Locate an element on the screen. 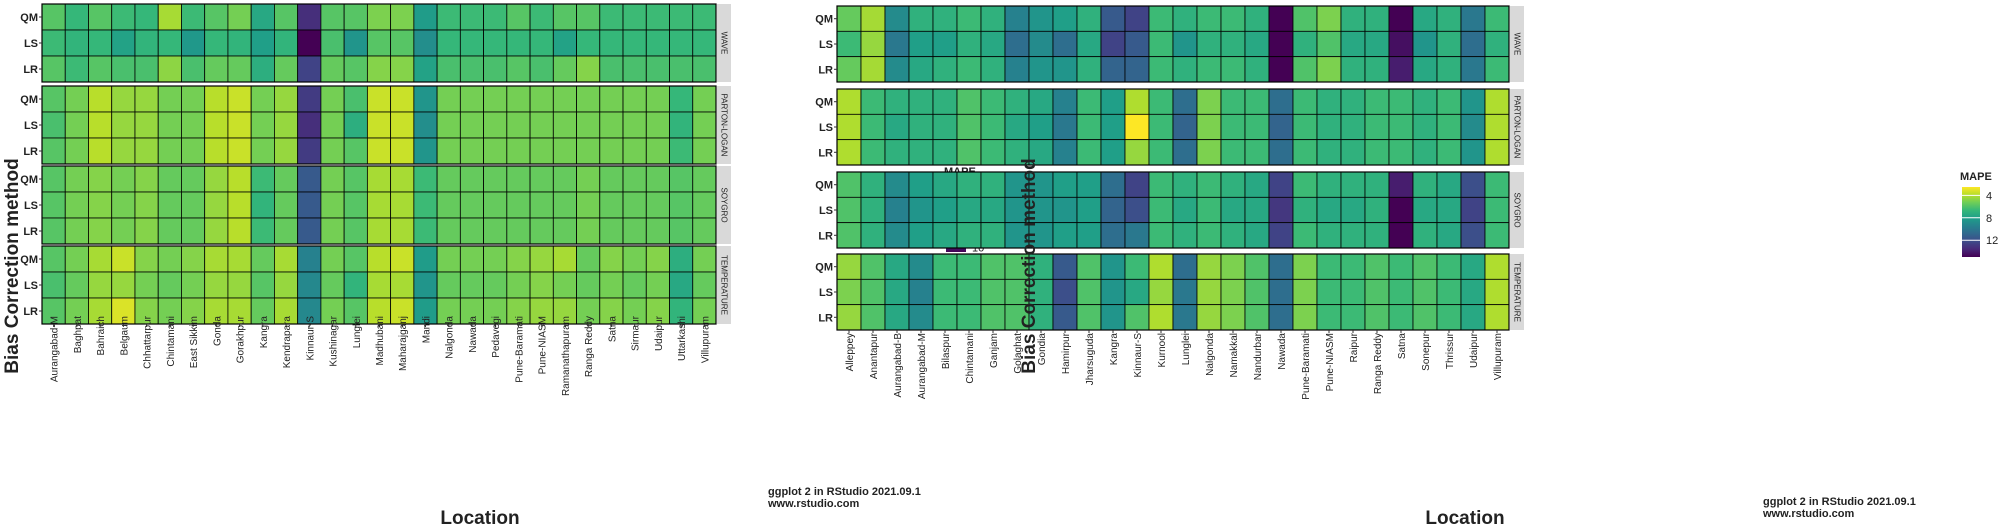 The image size is (2007, 531). facet-strip-label-parton-logan: PARTON-LOGAN is located at coordinates (1517, 126).